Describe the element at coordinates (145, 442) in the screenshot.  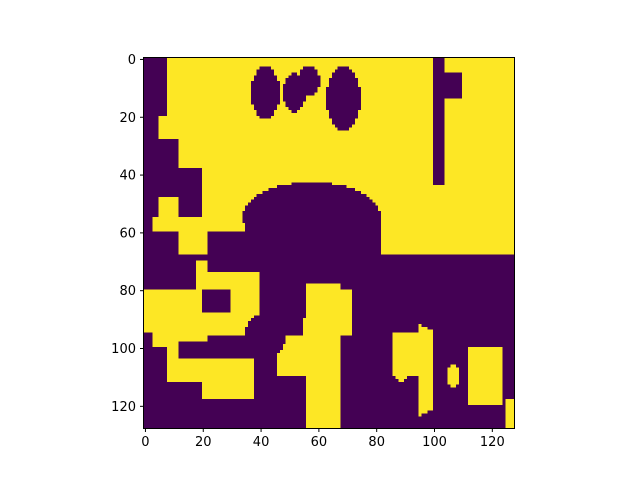
I see `x-tick-label: 0` at that location.